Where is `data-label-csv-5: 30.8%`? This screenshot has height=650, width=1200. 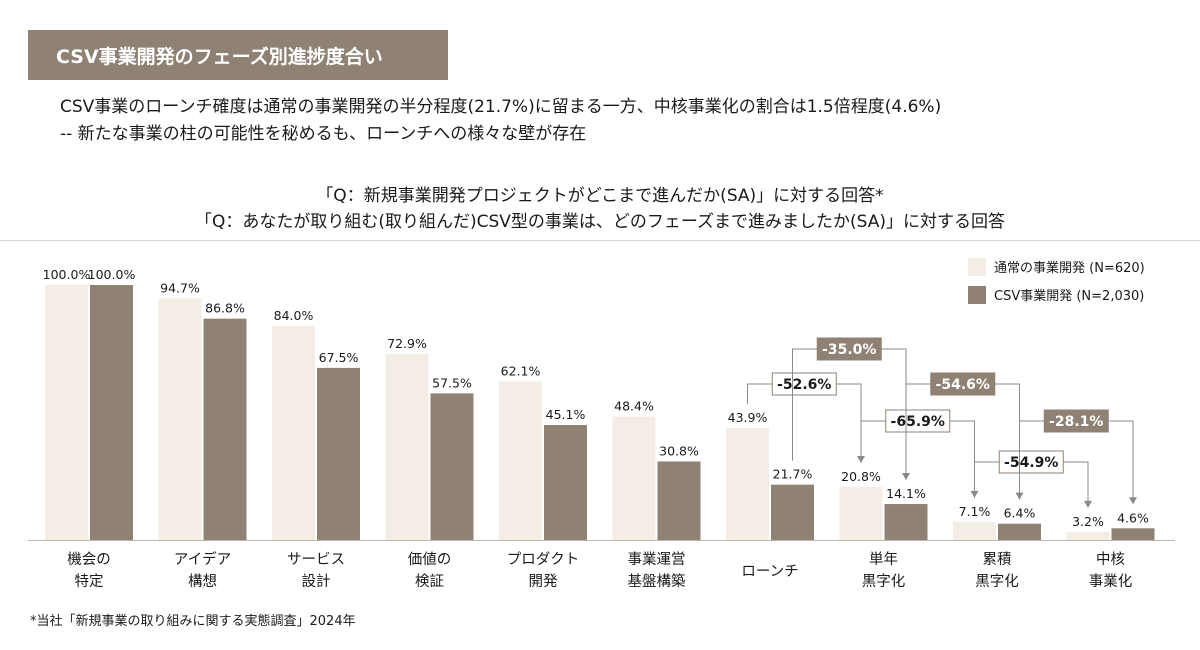
data-label-csv-5: 30.8% is located at coordinates (679, 450).